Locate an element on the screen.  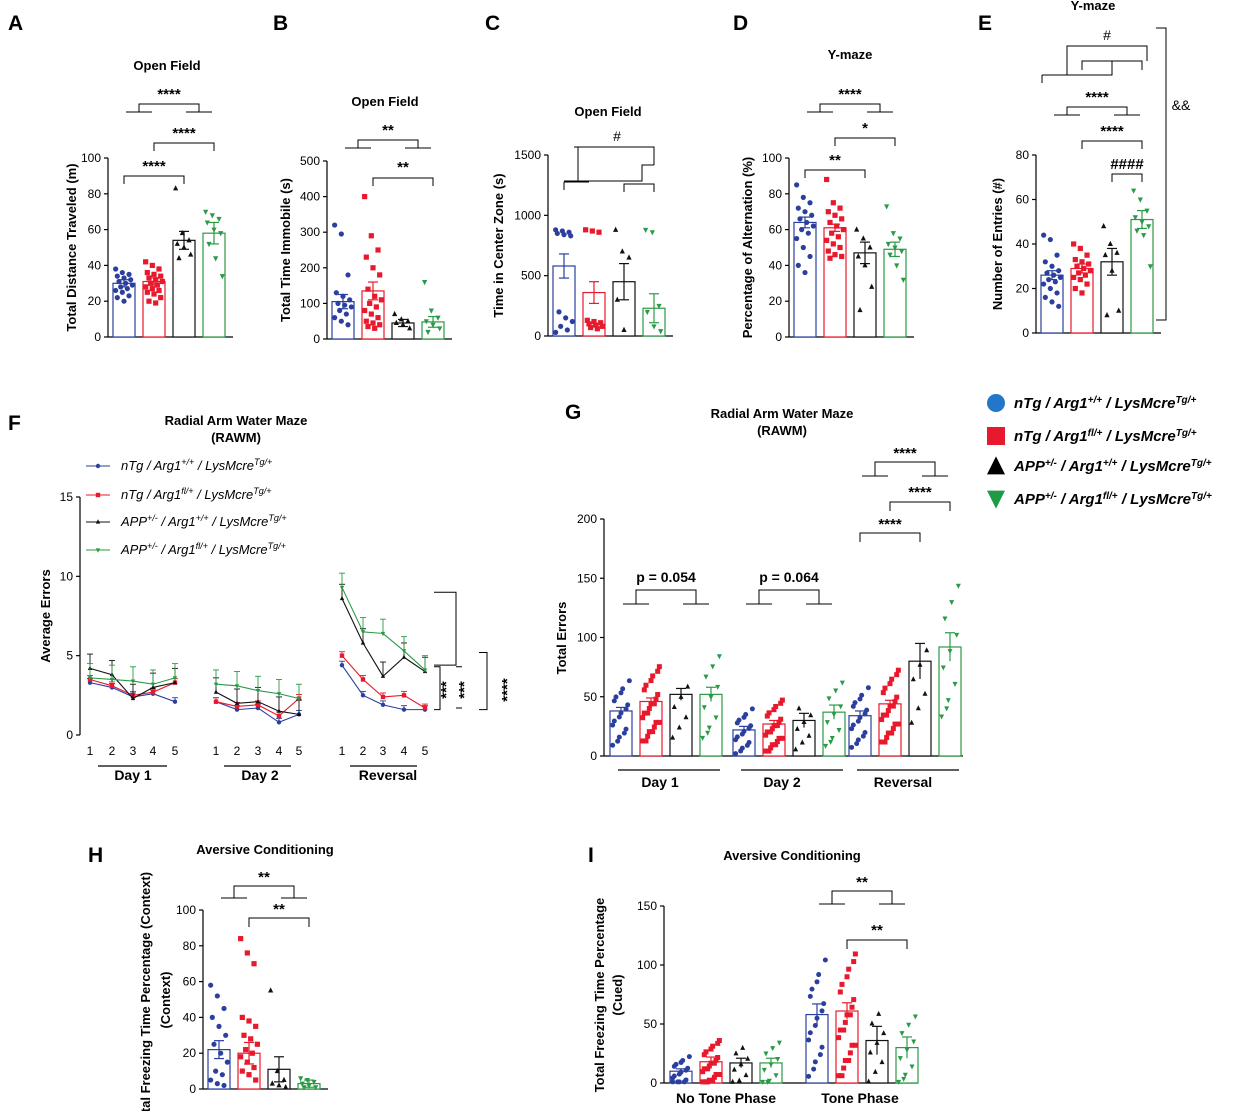
y-tick-label-B: 100 is located at coordinates (310, 303).